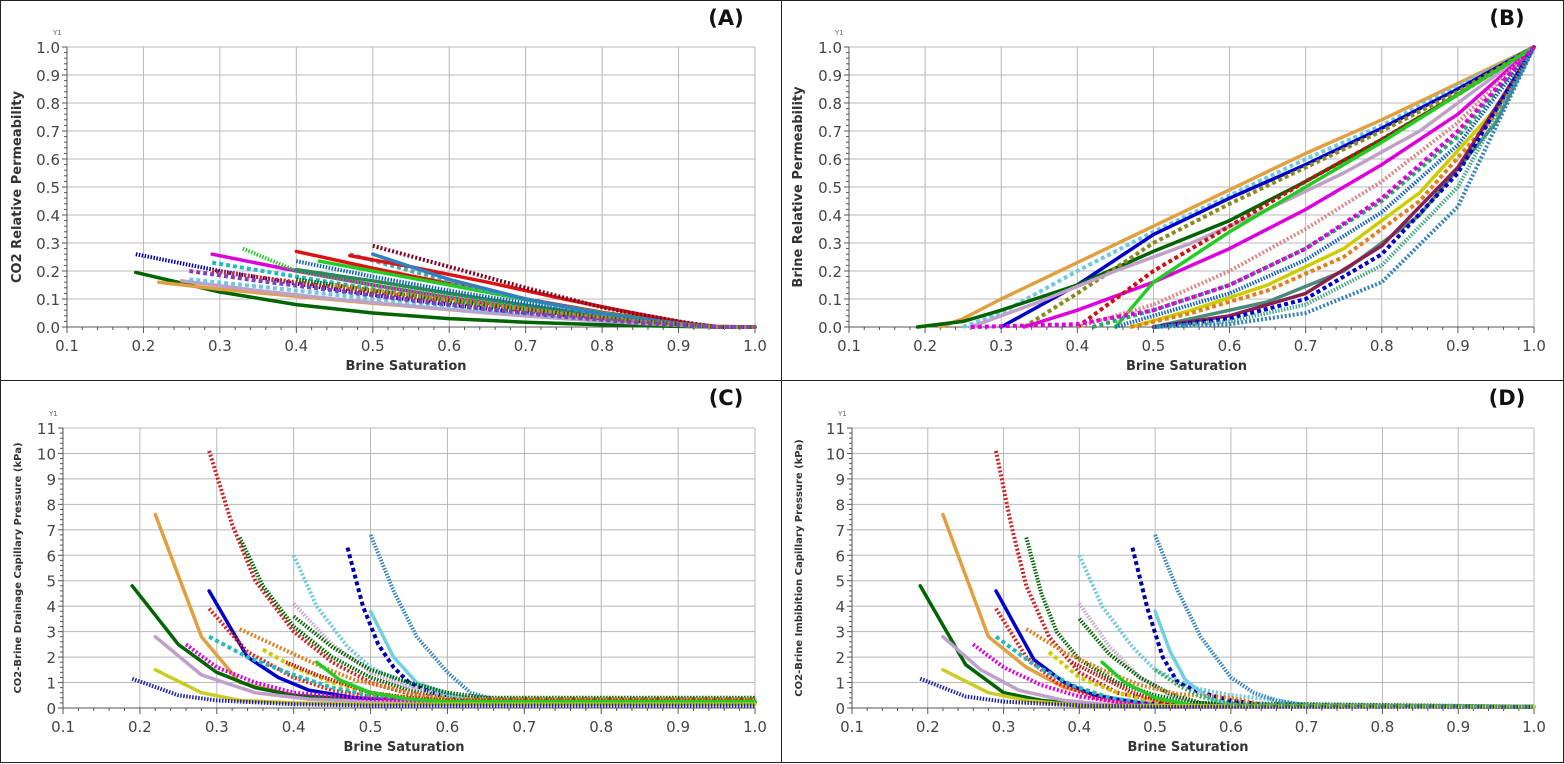 Image resolution: width=1564 pixels, height=764 pixels. I want to click on y-tick-label: 0.2, so click(830, 272).